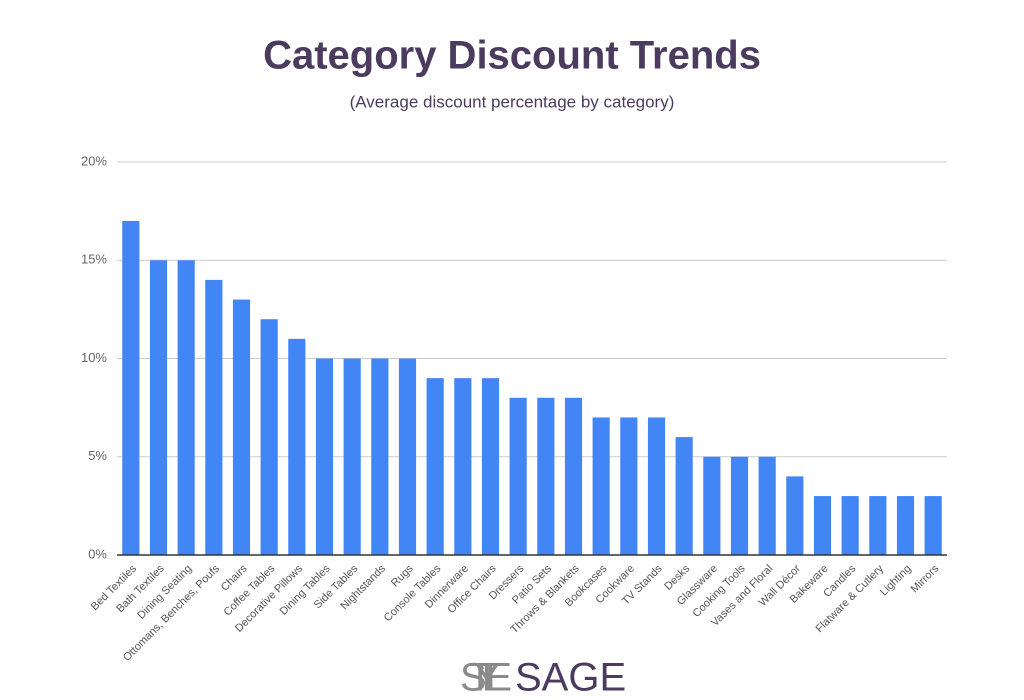 The image size is (1024, 700). What do you see at coordinates (896, 581) in the screenshot?
I see `x-tick-label: Lighting` at bounding box center [896, 581].